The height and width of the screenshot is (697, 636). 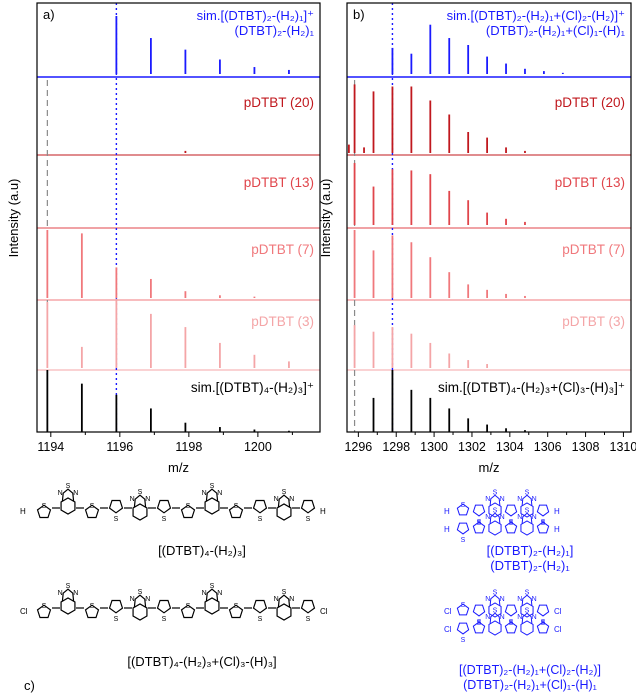 I want to click on x-tick-label: 1198, so click(x=188, y=447).